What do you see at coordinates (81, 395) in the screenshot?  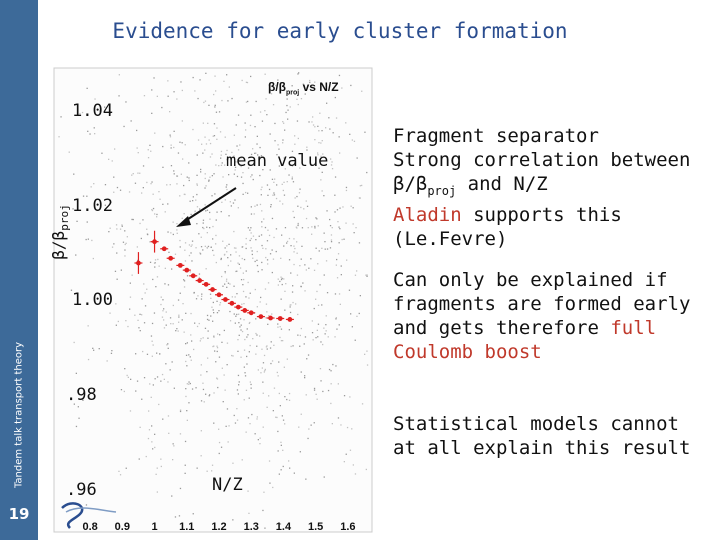 I see `y-tick-label: .98` at bounding box center [81, 395].